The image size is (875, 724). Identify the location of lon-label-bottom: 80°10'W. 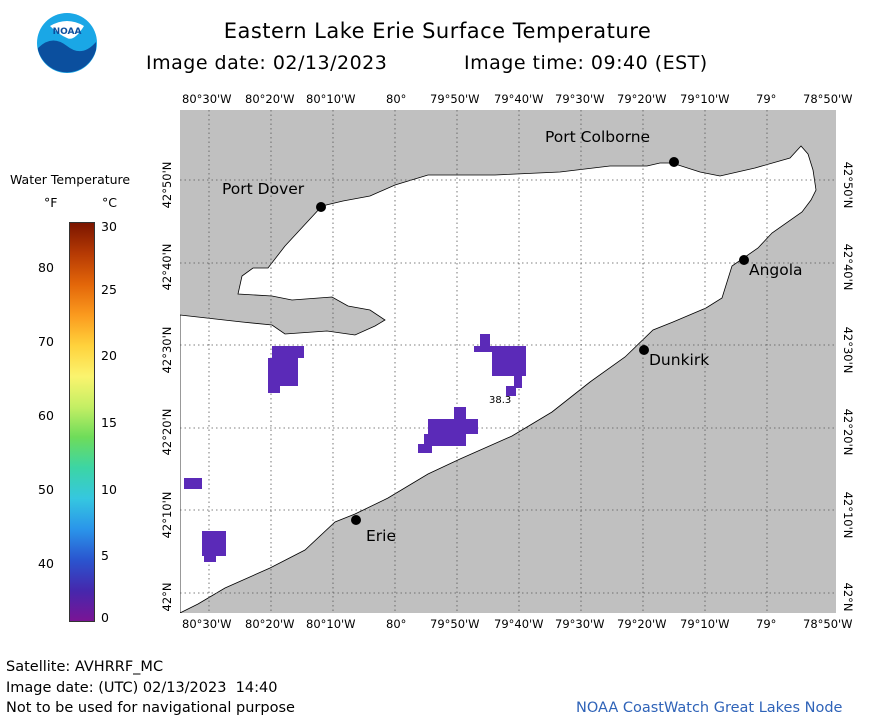
(331, 624).